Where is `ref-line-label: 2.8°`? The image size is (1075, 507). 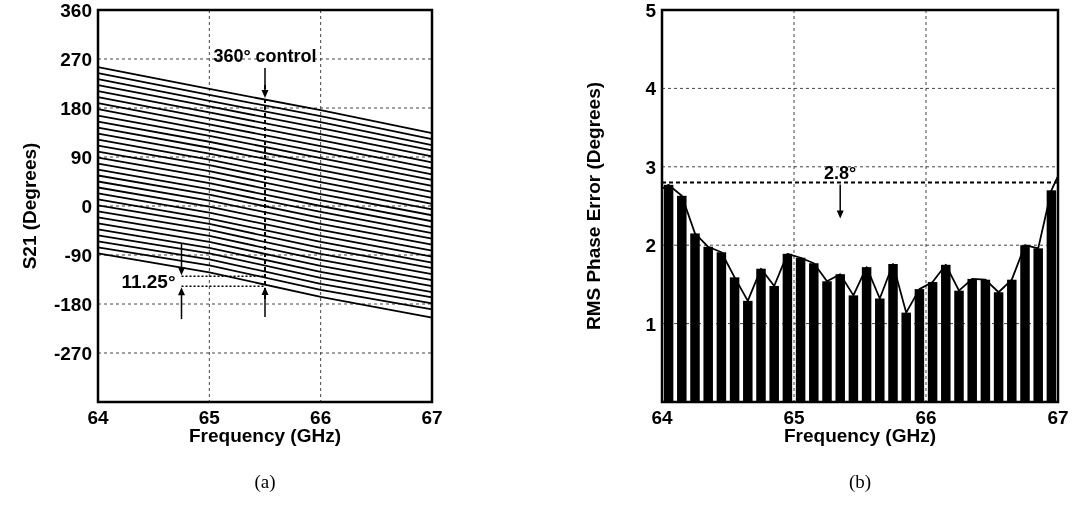 ref-line-label: 2.8° is located at coordinates (840, 173).